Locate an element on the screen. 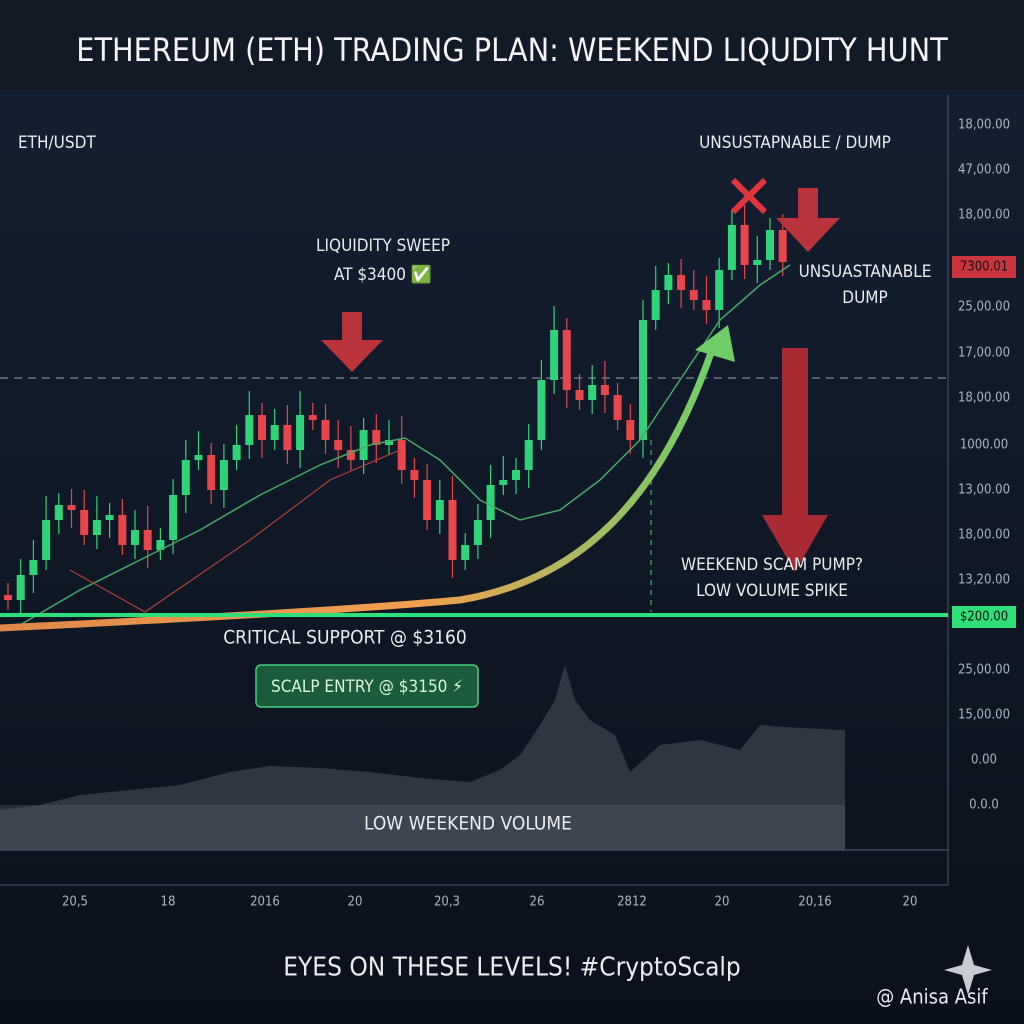 The image size is (1024, 1024). y-tick-label: 7300.01 is located at coordinates (984, 267).